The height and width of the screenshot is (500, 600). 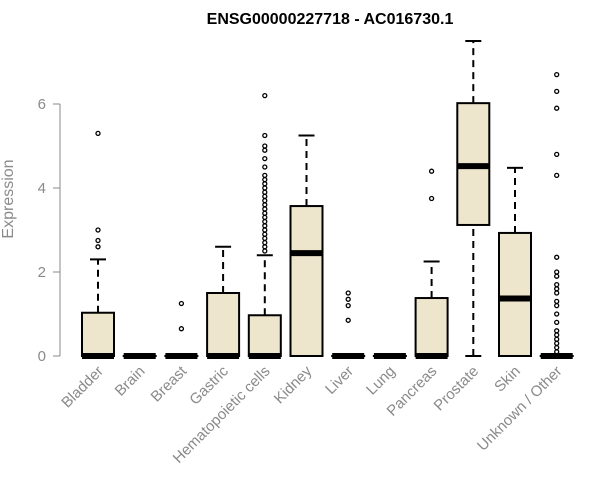 I want to click on box-unknown-other, so click(x=556, y=215).